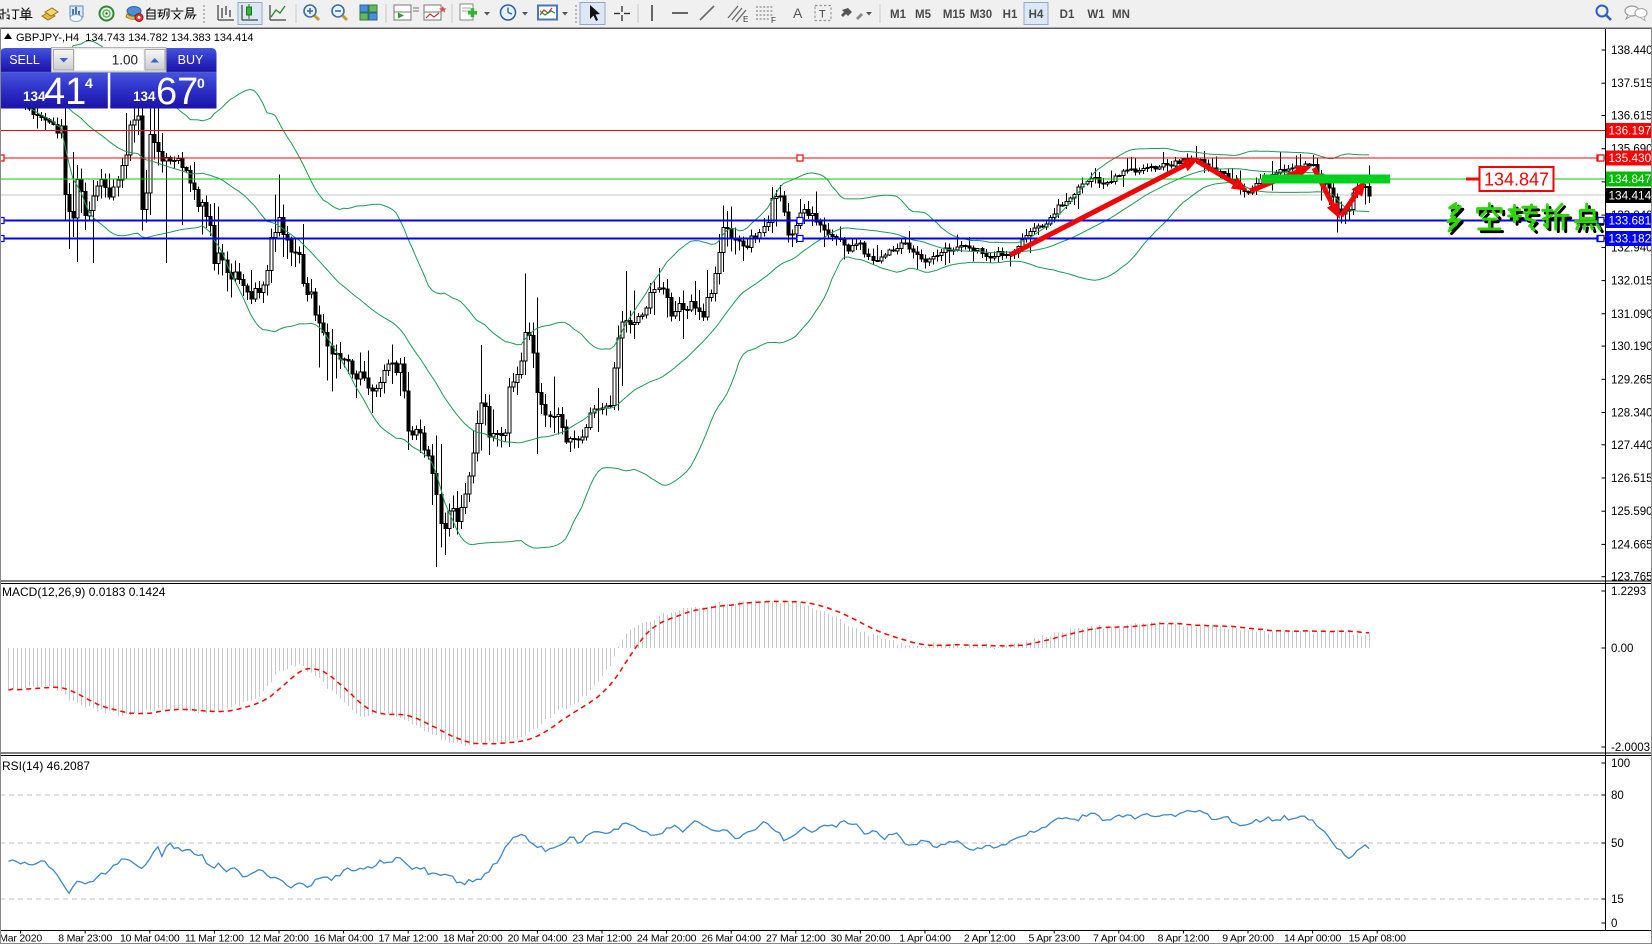 This screenshot has height=944, width=1652. I want to click on svg-text: 133.681, so click(1630, 221).